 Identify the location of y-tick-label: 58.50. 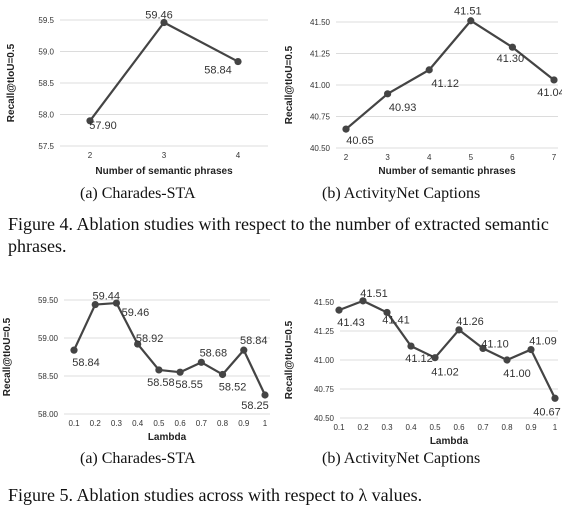
(48, 376).